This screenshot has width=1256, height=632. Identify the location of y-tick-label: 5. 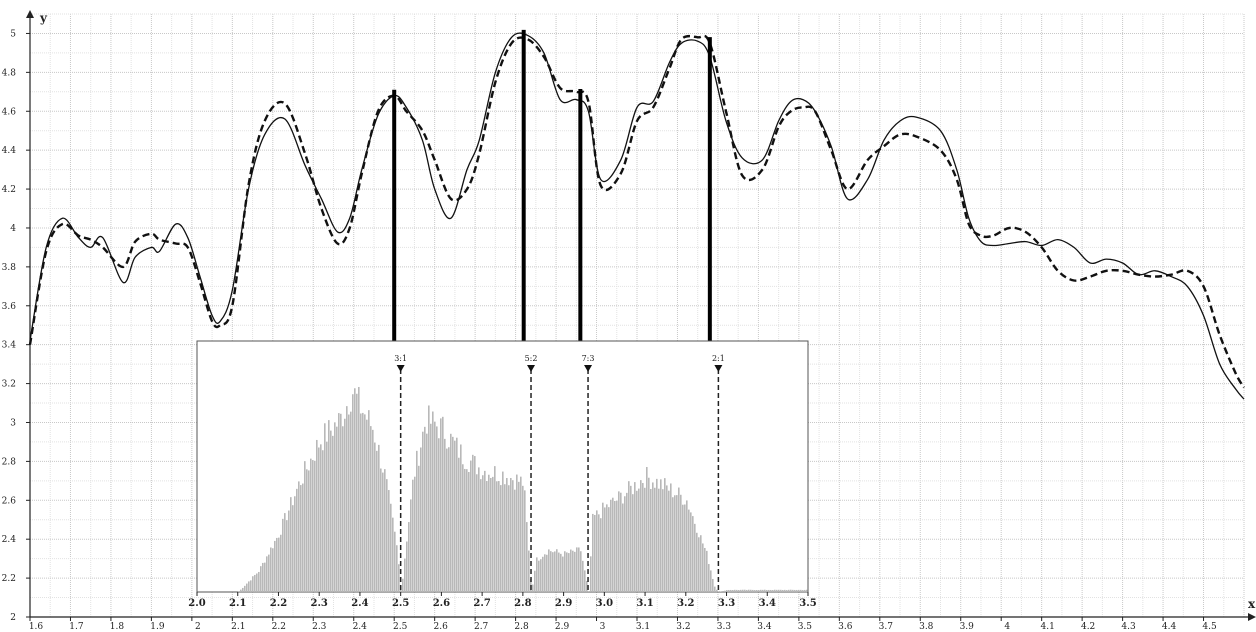
(13, 34).